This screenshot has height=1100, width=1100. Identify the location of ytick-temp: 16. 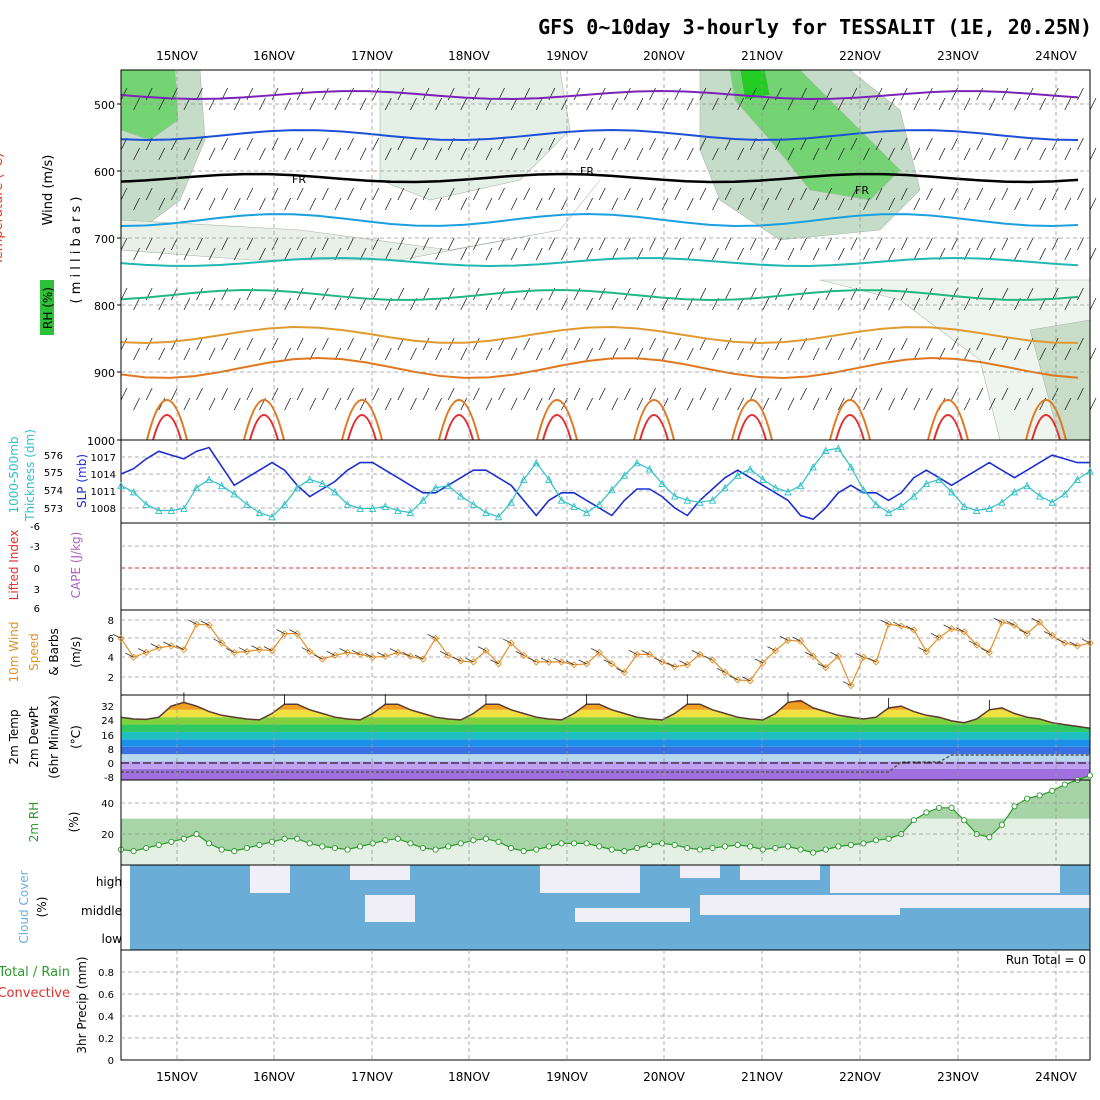
(107, 736).